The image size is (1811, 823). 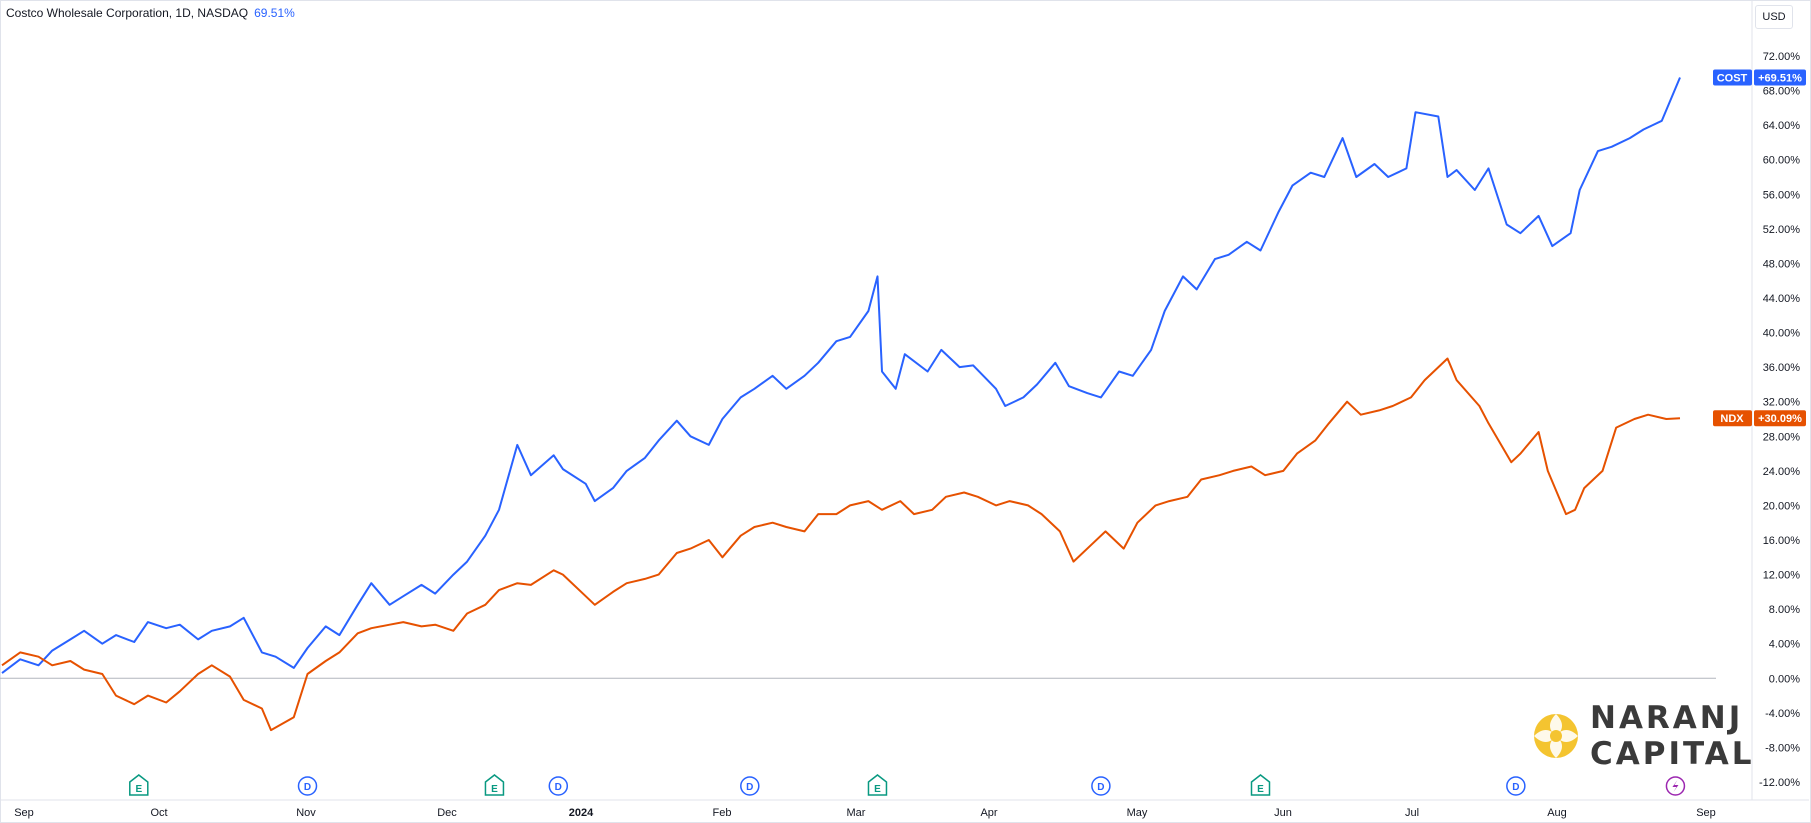 I want to click on x-tick-label: 2024, so click(x=581, y=813).